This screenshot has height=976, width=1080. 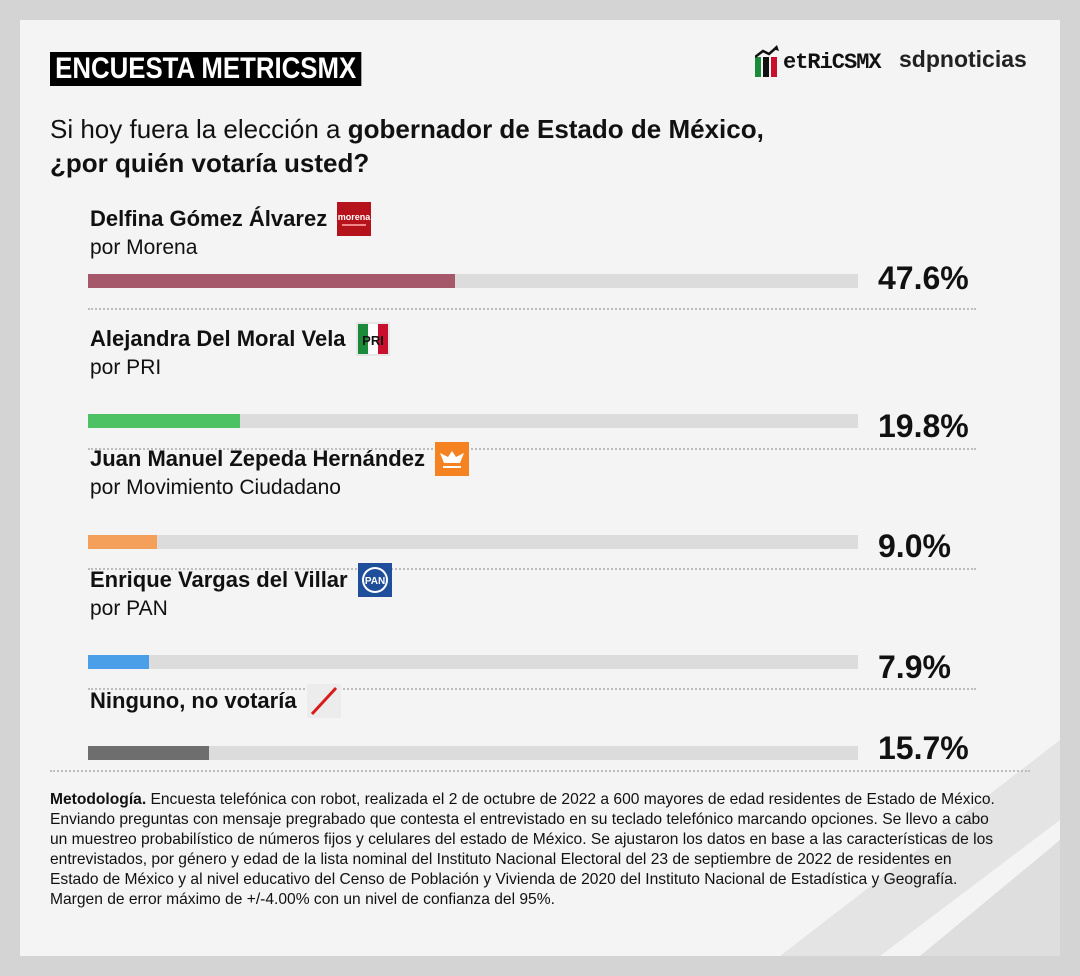 What do you see at coordinates (914, 667) in the screenshot?
I see `percentage-label: 7.9%` at bounding box center [914, 667].